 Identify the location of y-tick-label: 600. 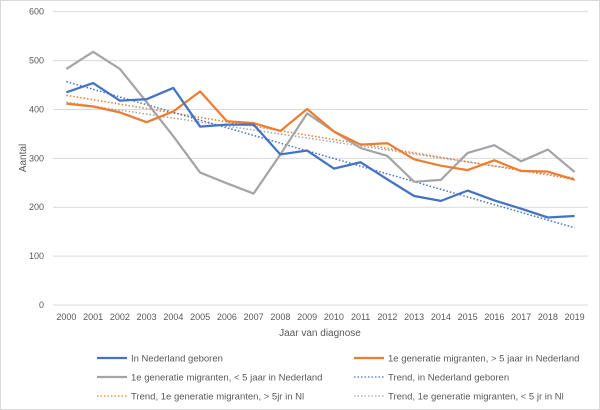
(36, 12).